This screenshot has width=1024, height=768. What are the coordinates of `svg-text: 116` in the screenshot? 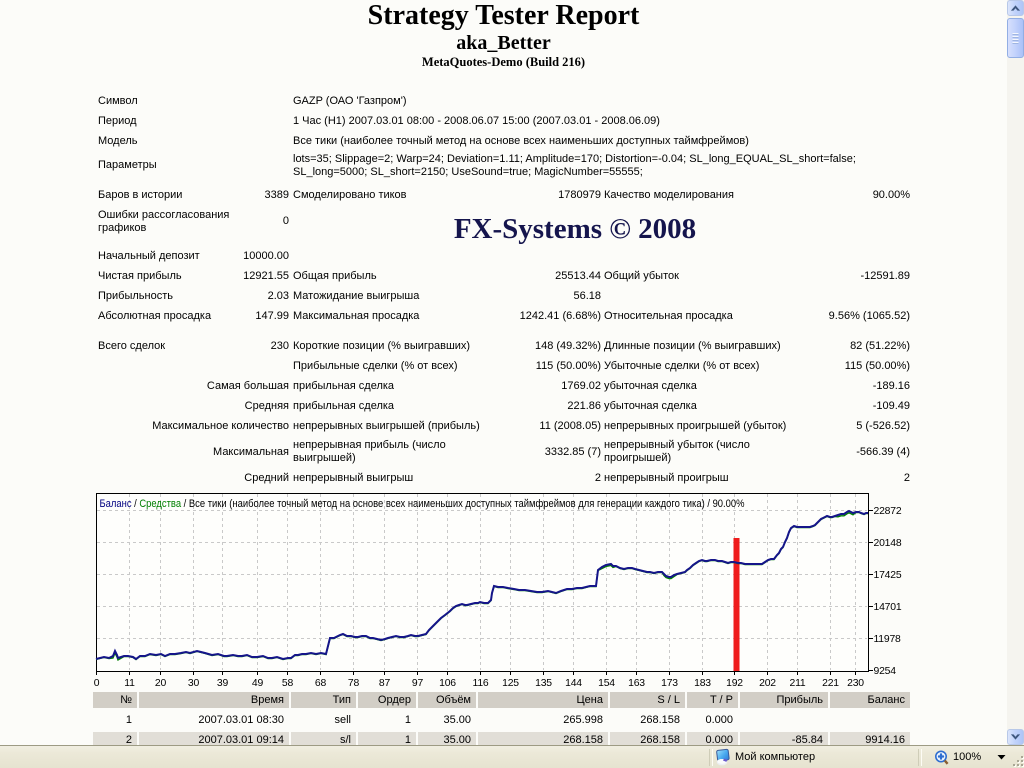 It's located at (481, 683).